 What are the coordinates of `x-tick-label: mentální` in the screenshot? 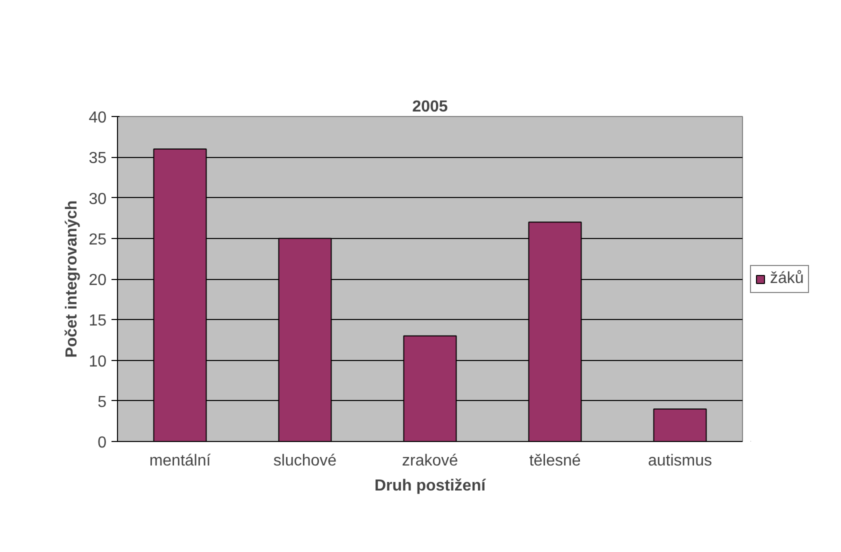 It's located at (180, 461).